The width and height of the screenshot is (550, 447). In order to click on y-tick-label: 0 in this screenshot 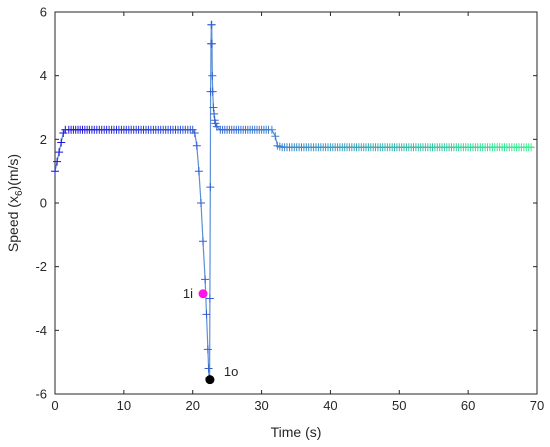, I will do `click(43, 203)`.